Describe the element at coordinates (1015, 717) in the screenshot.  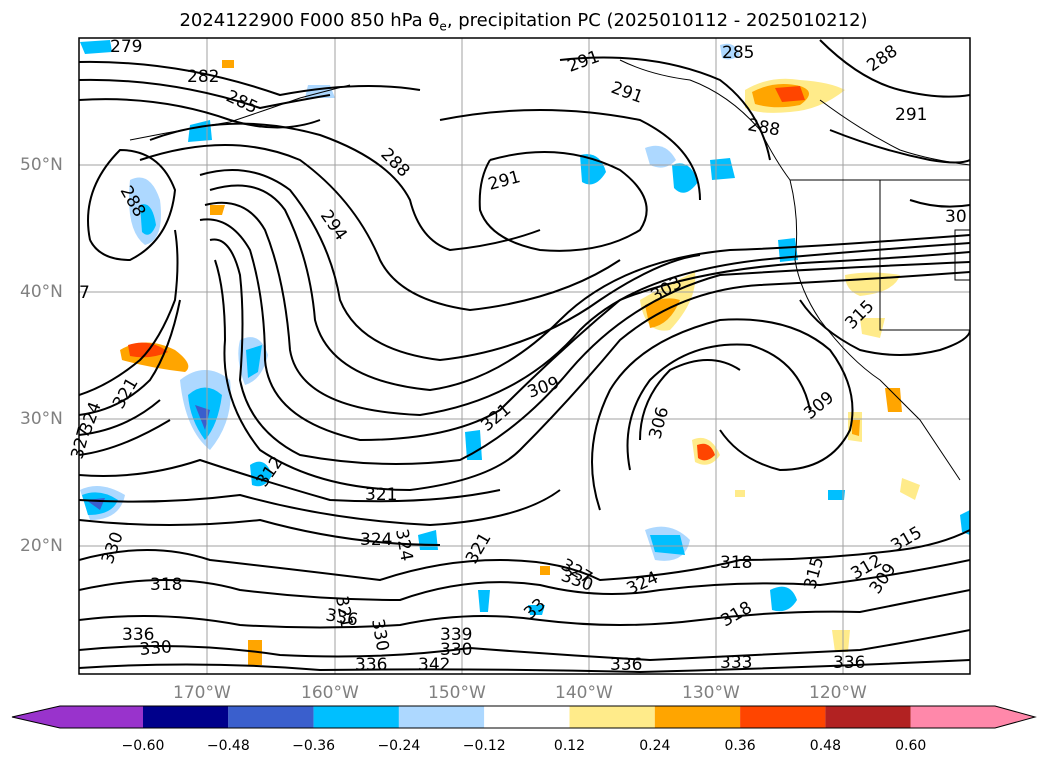
I see `colorbar-extend-max` at that location.